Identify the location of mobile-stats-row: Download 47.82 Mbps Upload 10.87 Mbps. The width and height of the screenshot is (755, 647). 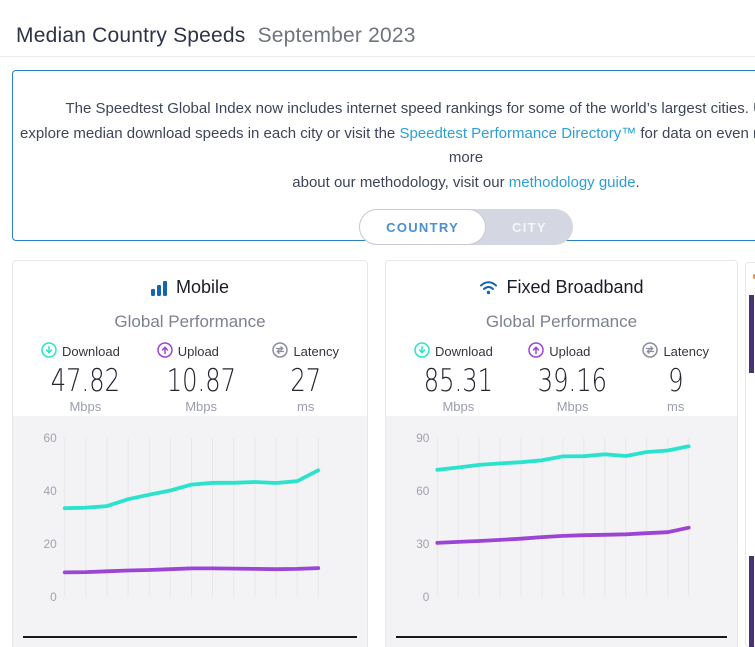
(190, 373).